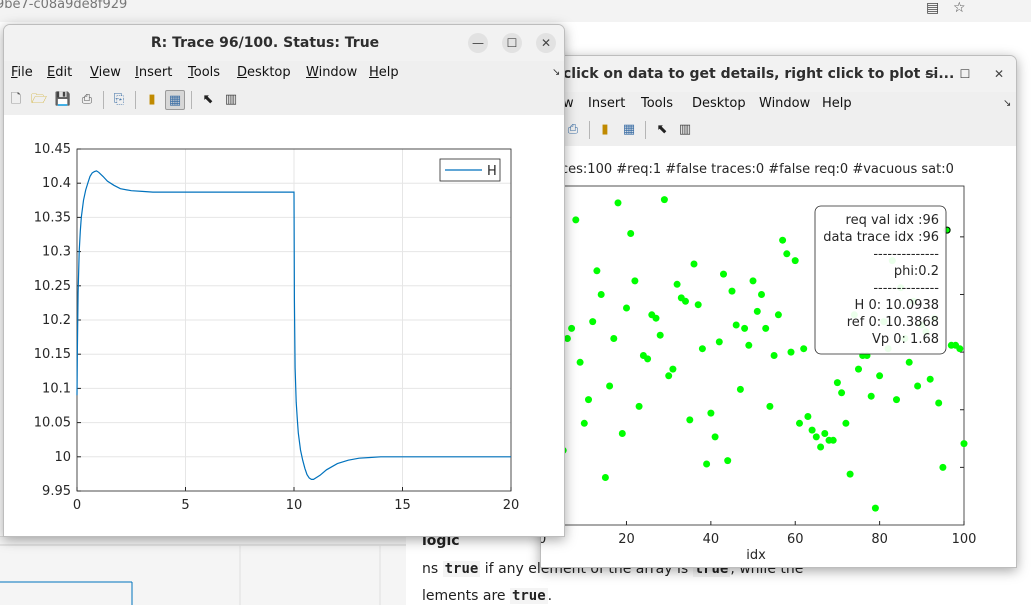 This screenshot has width=1031, height=605. Describe the element at coordinates (56, 320) in the screenshot. I see `y-tick-label: 10.2` at that location.